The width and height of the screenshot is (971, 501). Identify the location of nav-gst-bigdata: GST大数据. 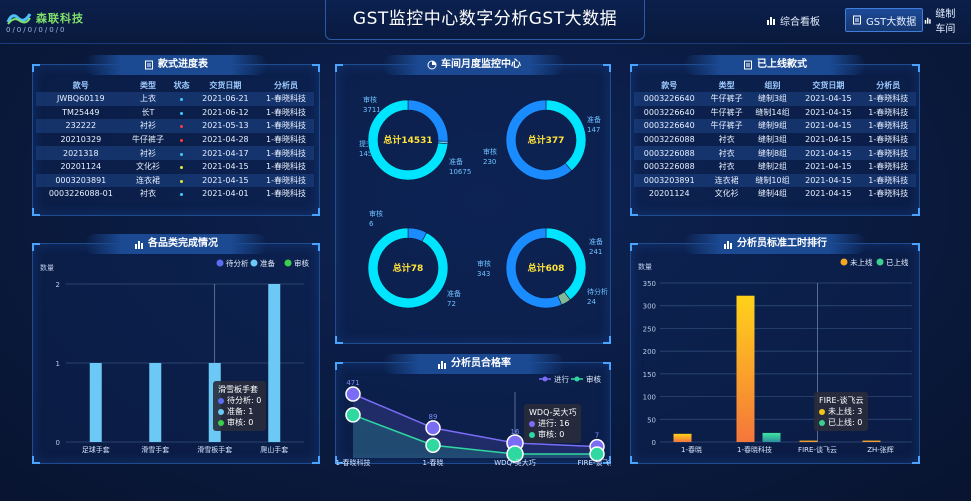
(884, 20).